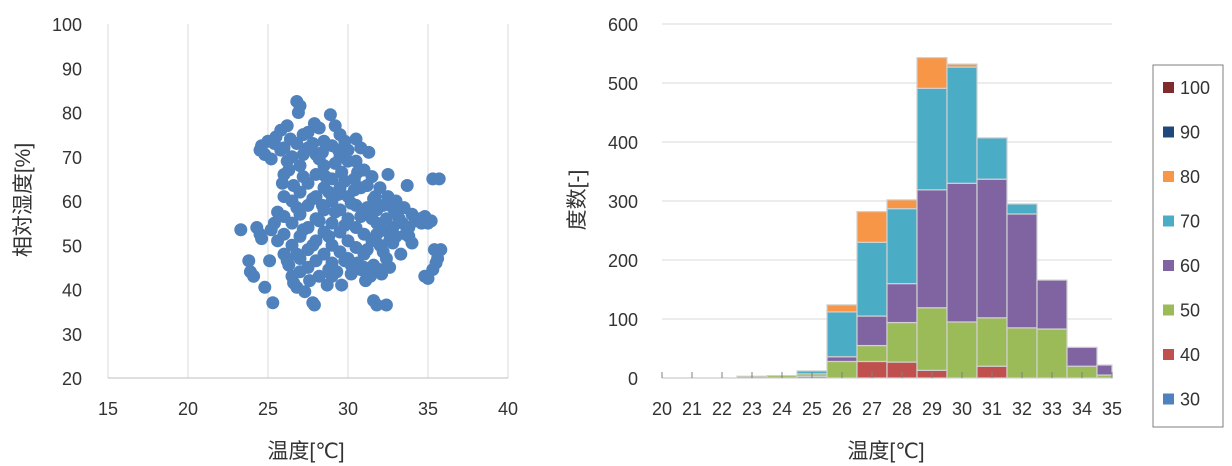  Describe the element at coordinates (1195, 88) in the screenshot. I see `legend-label: 100` at that location.